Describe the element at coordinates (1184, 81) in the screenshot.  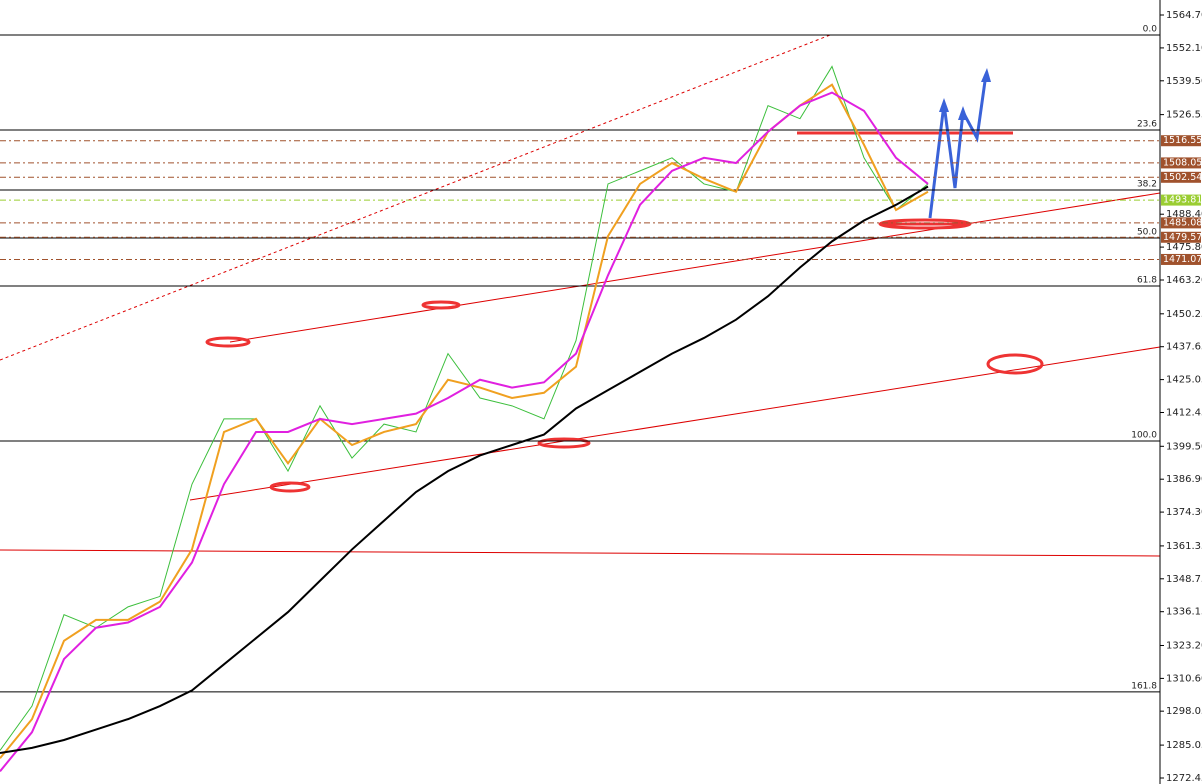
I see `y-tick-label: 1539.50` at that location.